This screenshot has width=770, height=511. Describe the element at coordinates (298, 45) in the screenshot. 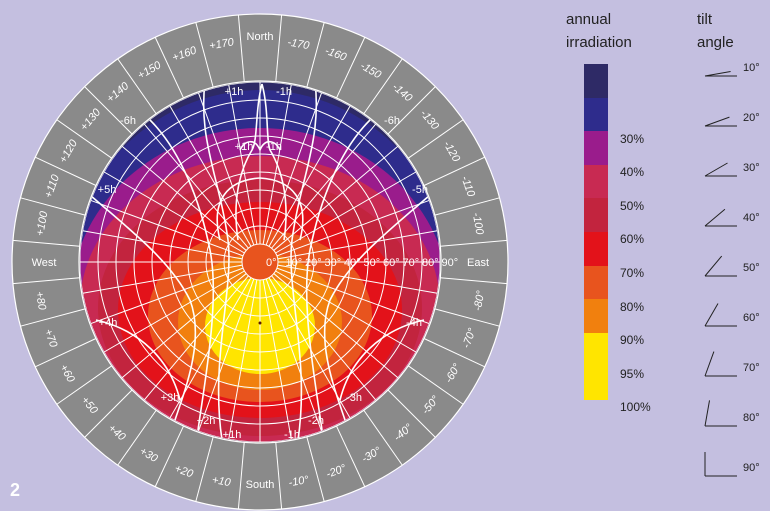

I see `azimuth-label: -170` at that location.